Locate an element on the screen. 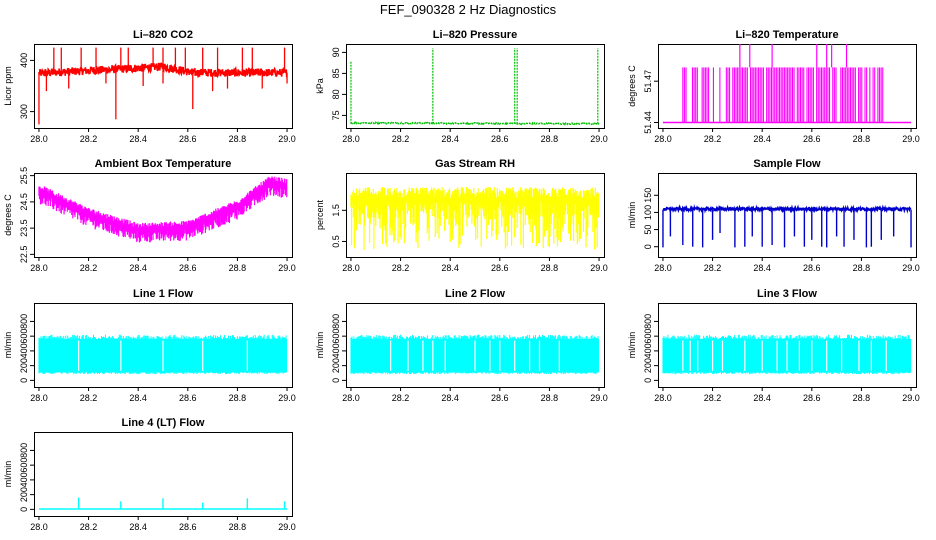  y-tick-label: 50 is located at coordinates (648, 230).